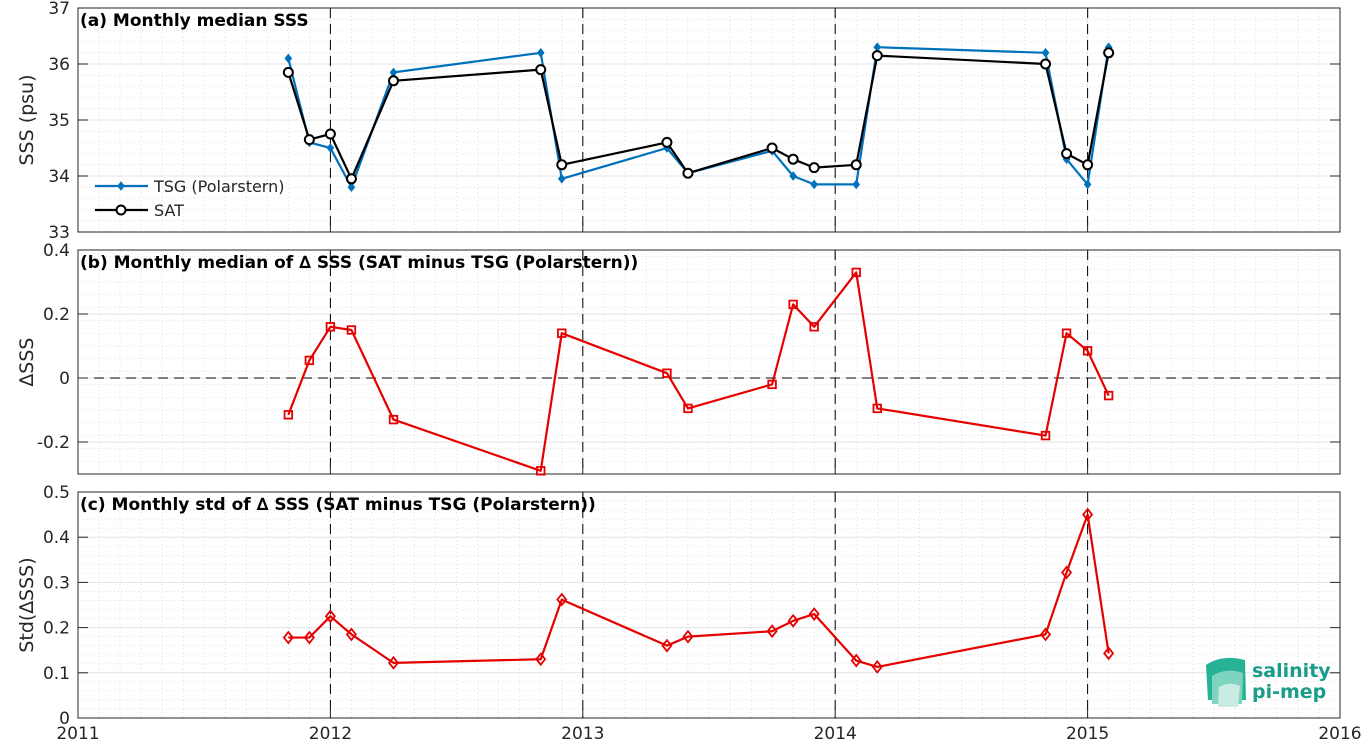 This screenshot has height=745, width=1364. What do you see at coordinates (189, 198) in the screenshot?
I see `legend: TSG (Polarstern) SAT` at bounding box center [189, 198].